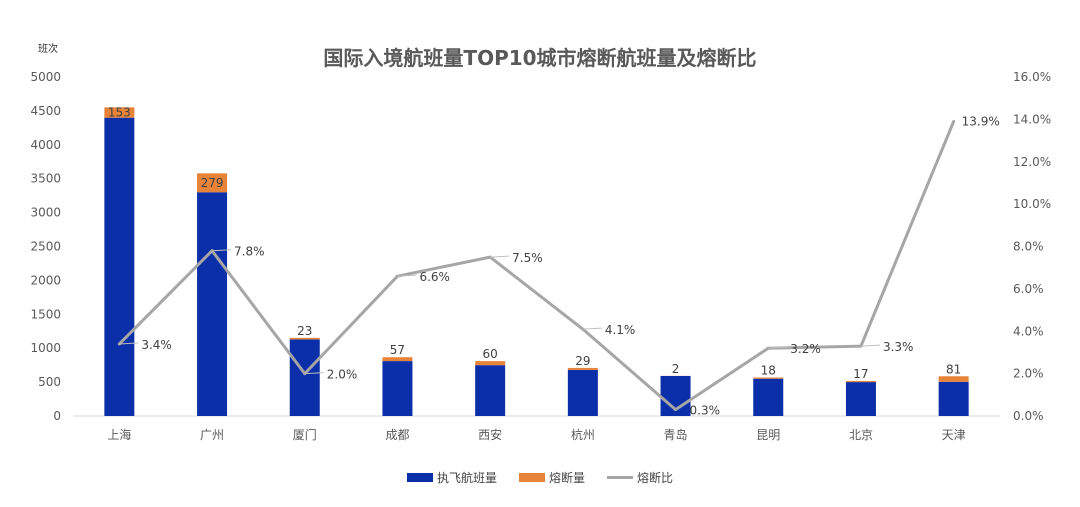 The image size is (1080, 507). What do you see at coordinates (397, 435) in the screenshot?
I see `x-tick-label: 成都` at bounding box center [397, 435].